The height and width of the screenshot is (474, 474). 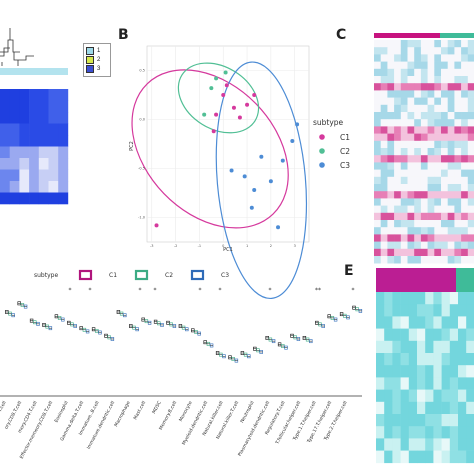 What do you see at coordinates (85, 275) in the screenshot?
I see `boxplot-legend-key-c1` at bounding box center [85, 275].